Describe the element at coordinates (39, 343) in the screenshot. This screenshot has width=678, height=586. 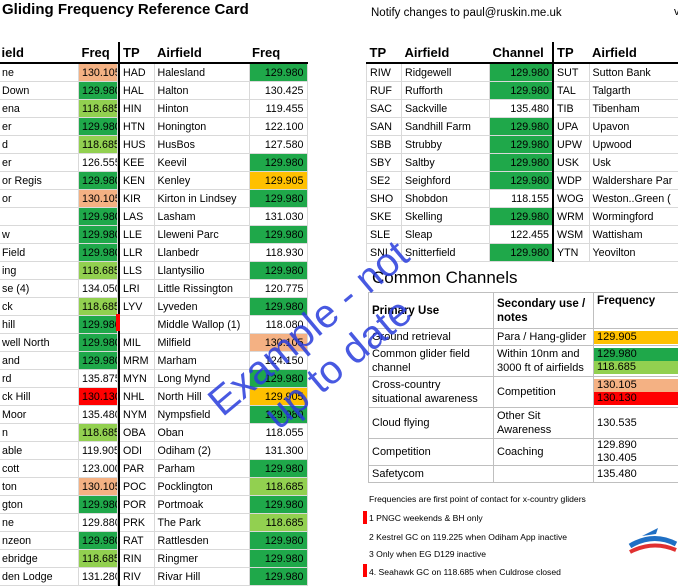
I see `airfield-name: well North` at that location.